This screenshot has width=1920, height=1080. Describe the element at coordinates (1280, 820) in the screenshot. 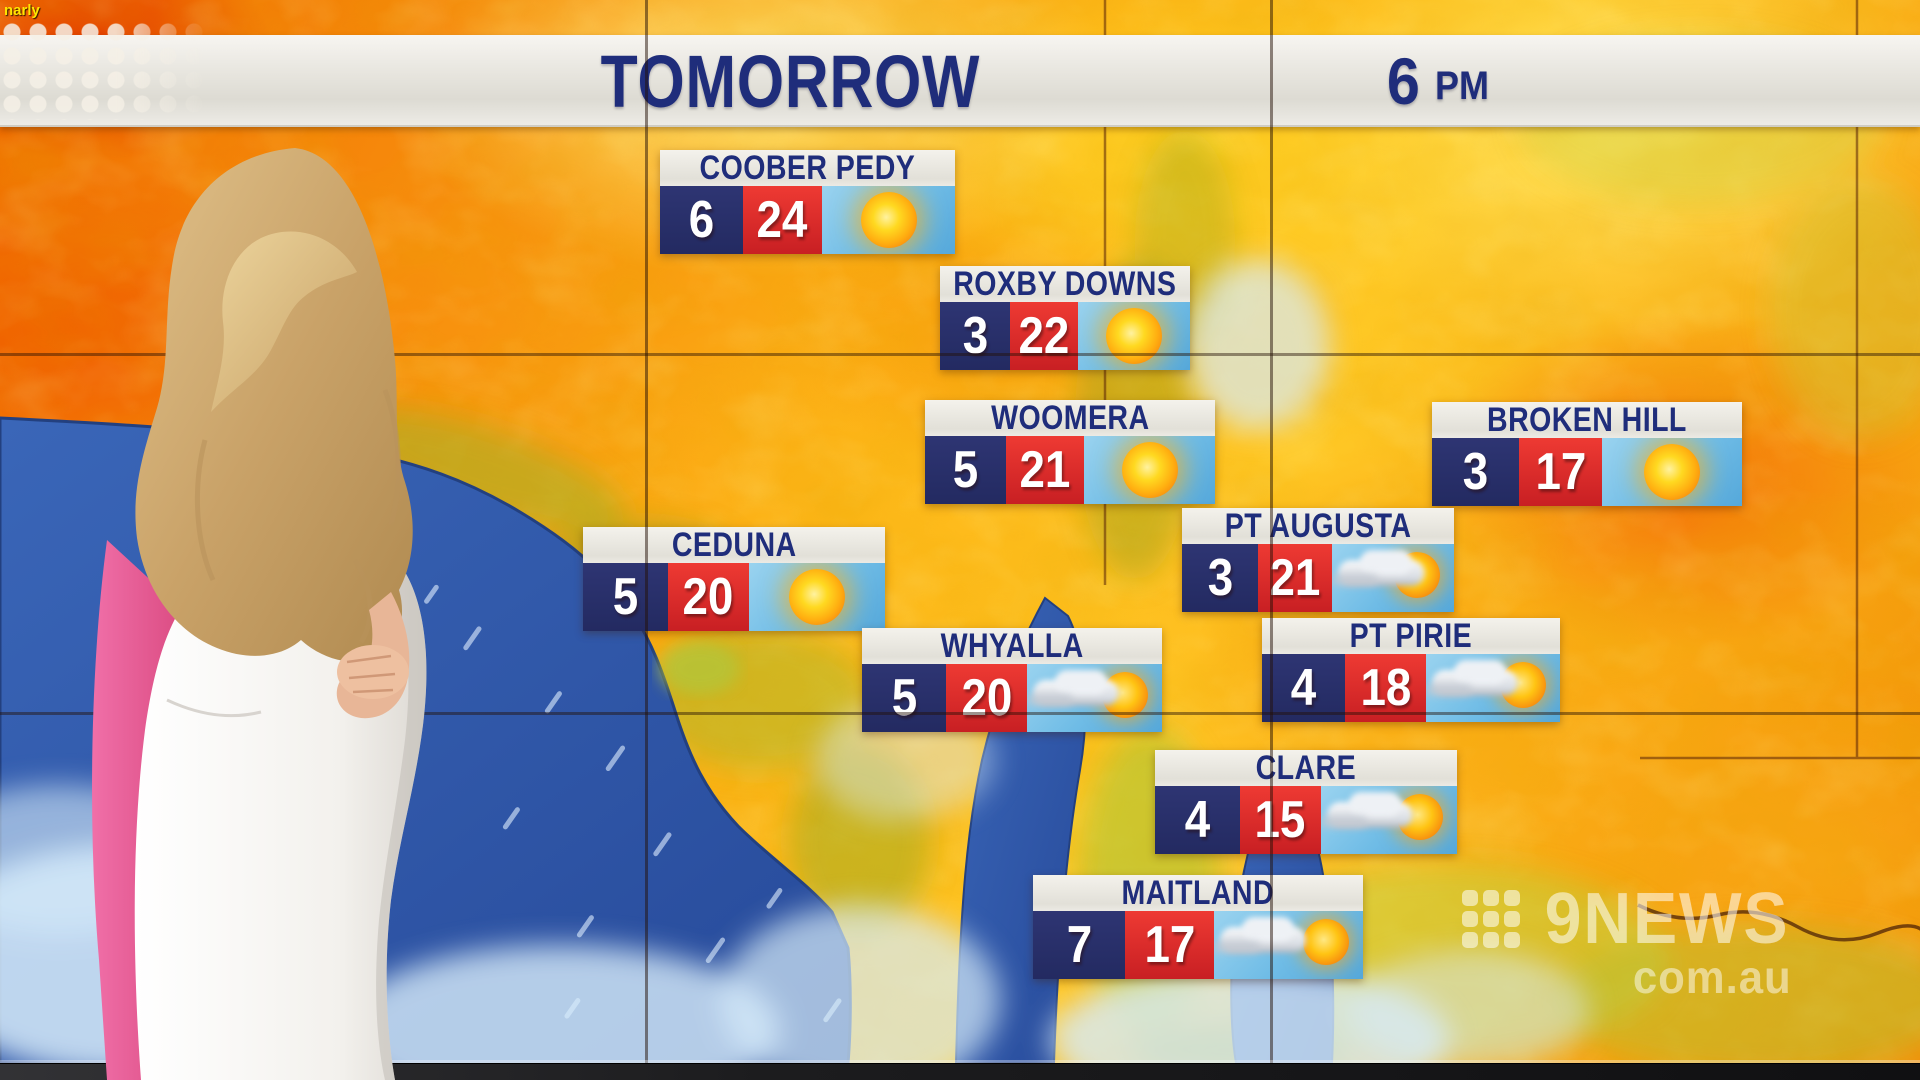

I see `high-temp: 15` at that location.